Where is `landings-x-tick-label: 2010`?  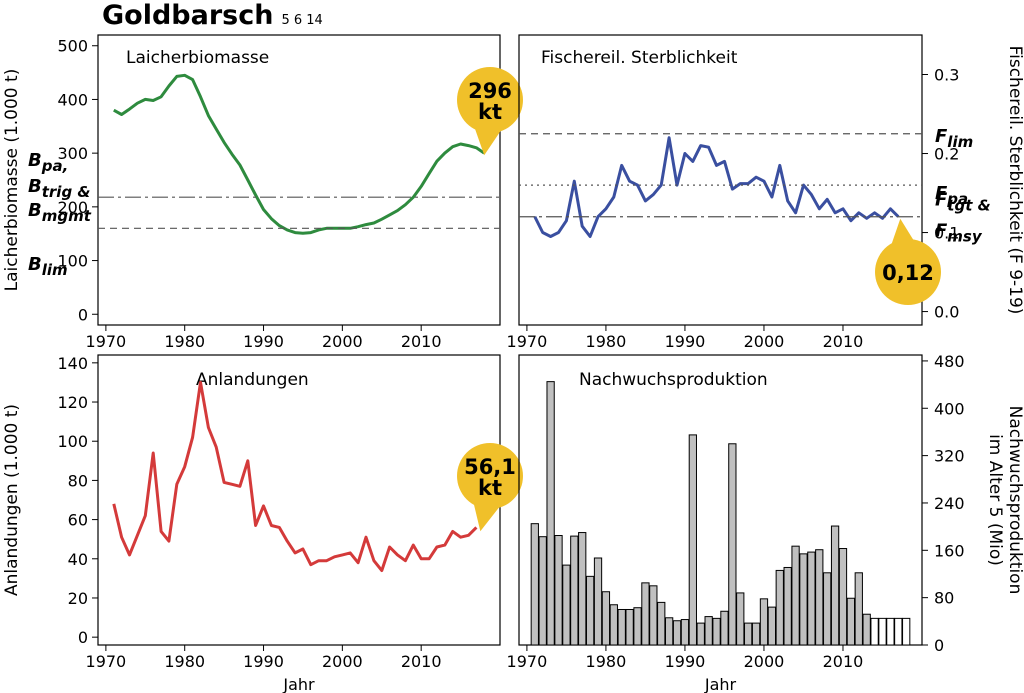
landings-x-tick-label: 2010 is located at coordinates (421, 661).